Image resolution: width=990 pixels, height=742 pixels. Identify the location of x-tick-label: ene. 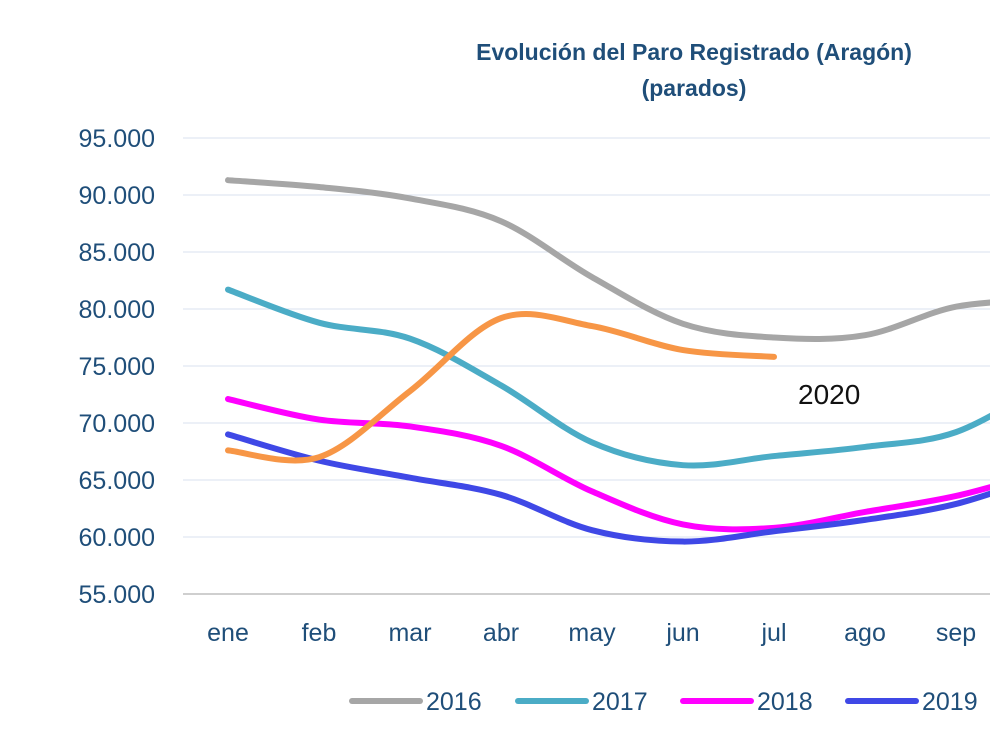
(228, 633).